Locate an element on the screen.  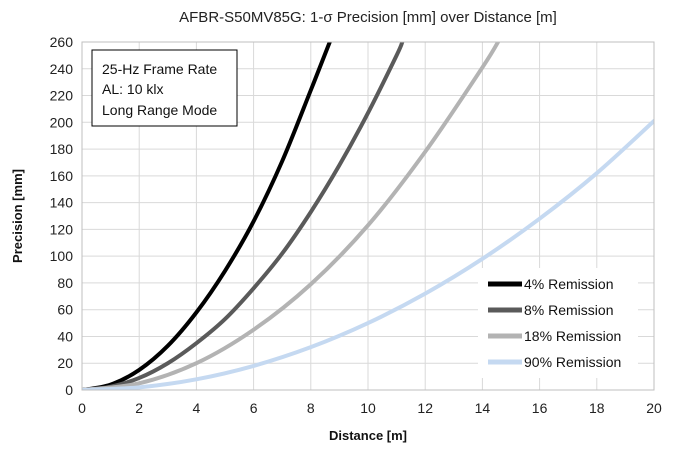
x-tick-label: 8 is located at coordinates (311, 408).